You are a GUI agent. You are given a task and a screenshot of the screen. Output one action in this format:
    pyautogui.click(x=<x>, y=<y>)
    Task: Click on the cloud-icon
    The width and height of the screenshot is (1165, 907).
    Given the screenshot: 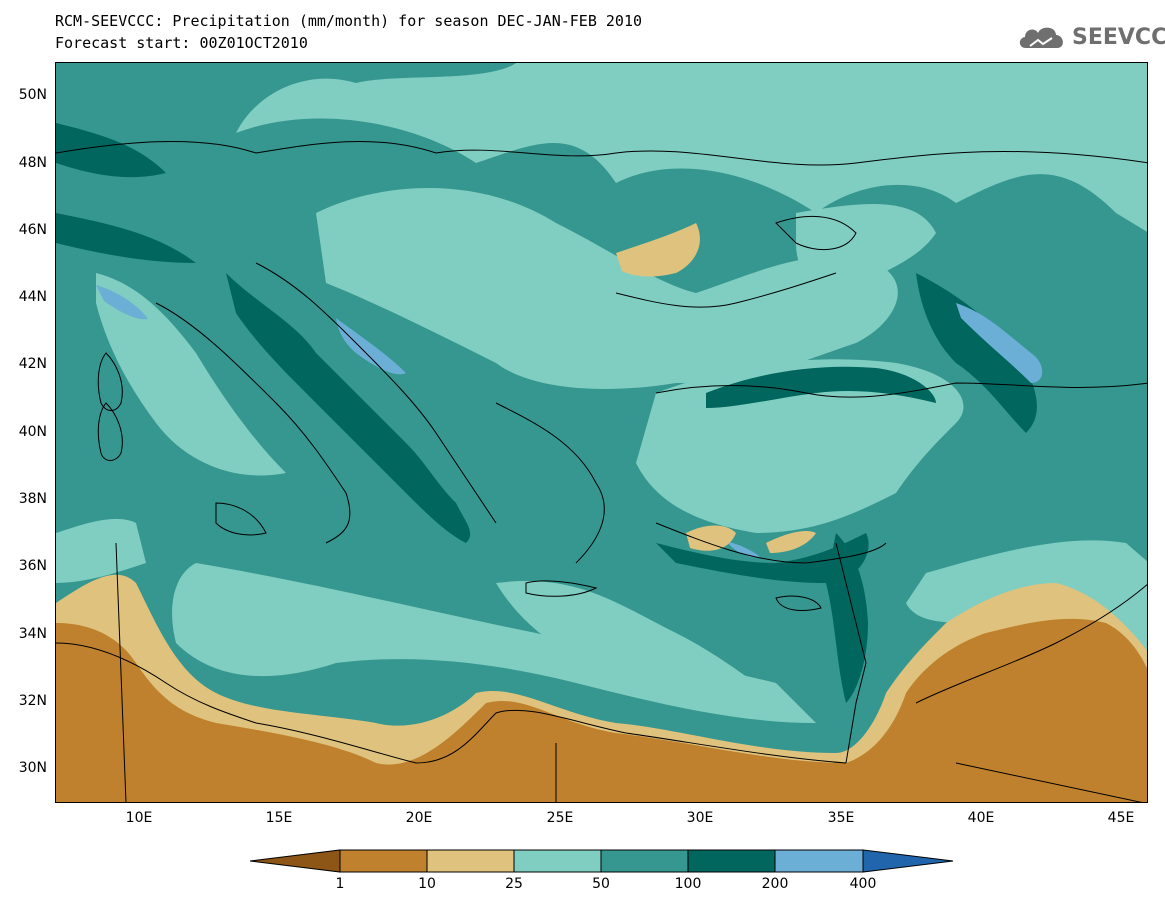 What is the action you would take?
    pyautogui.click(x=1041, y=37)
    